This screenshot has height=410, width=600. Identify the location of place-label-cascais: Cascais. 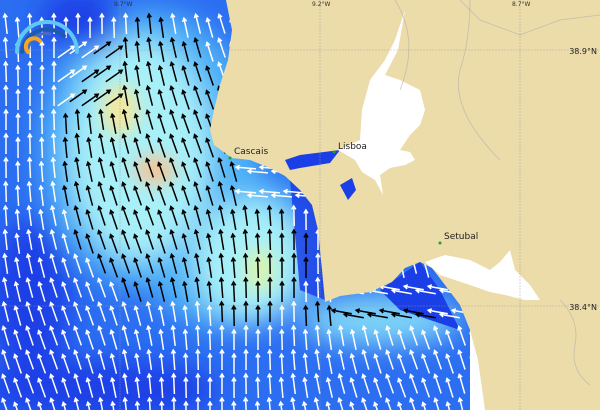
(251, 152).